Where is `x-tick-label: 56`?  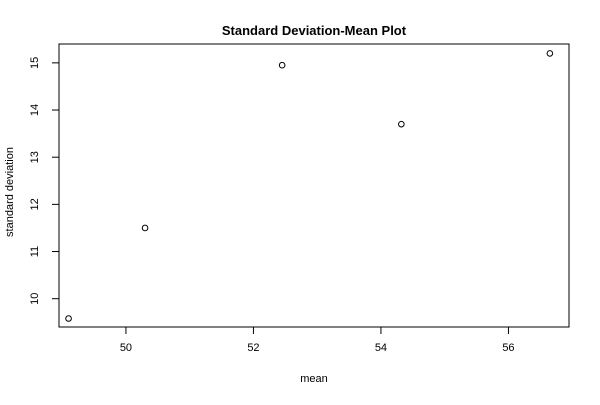 x-tick-label: 56 is located at coordinates (508, 348).